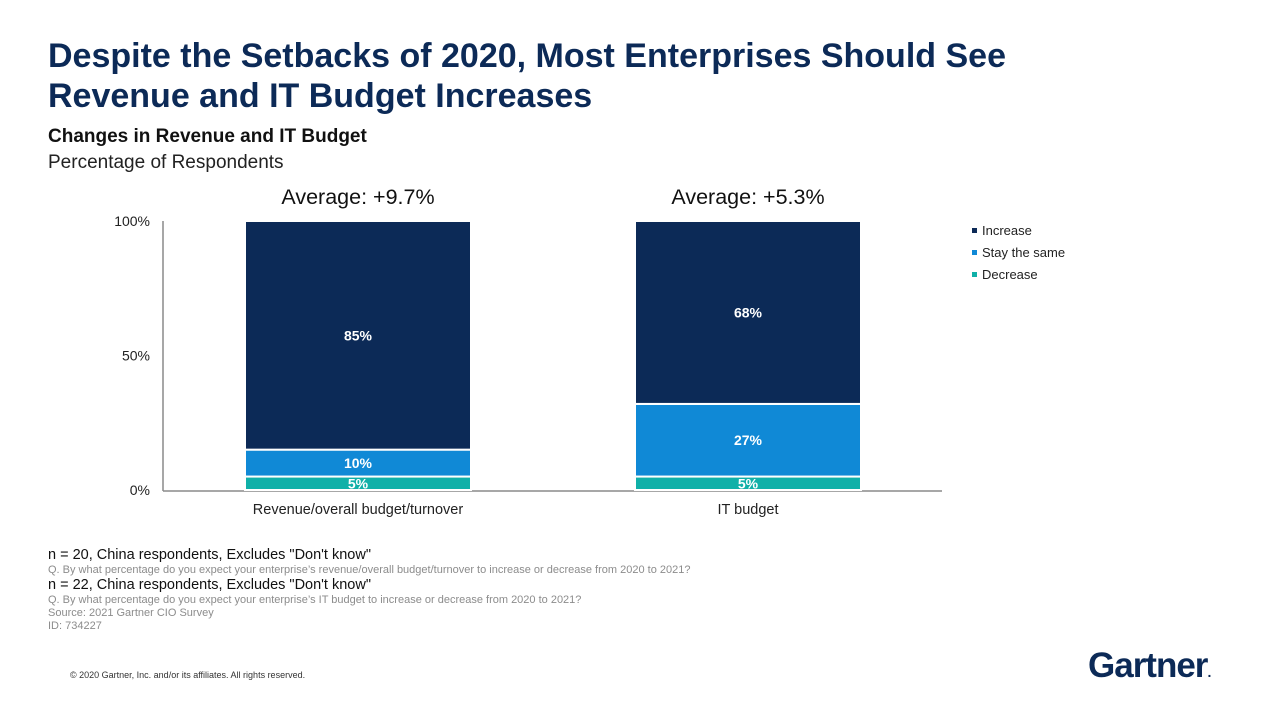 This screenshot has height=715, width=1271. Describe the element at coordinates (748, 483) in the screenshot. I see `data-label-decrease-1: 5%` at that location.